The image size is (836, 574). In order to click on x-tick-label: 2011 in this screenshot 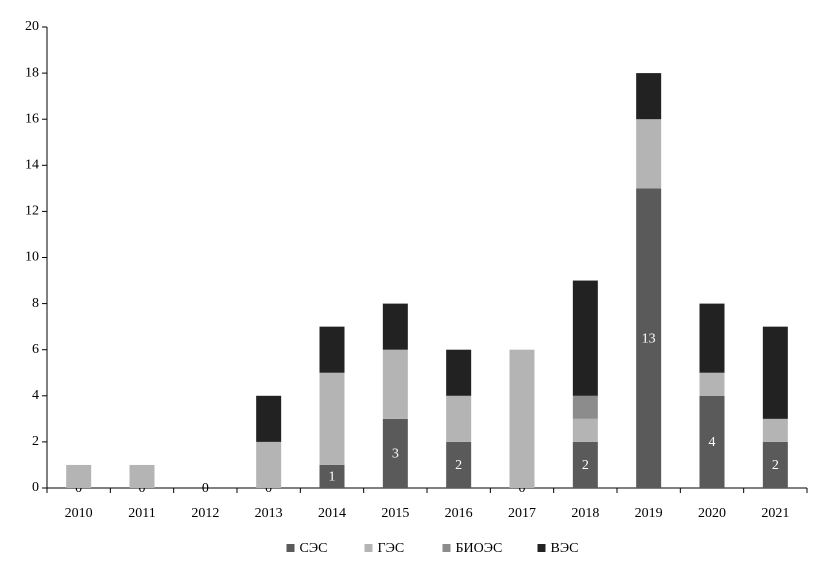, I will do `click(141, 513)`.